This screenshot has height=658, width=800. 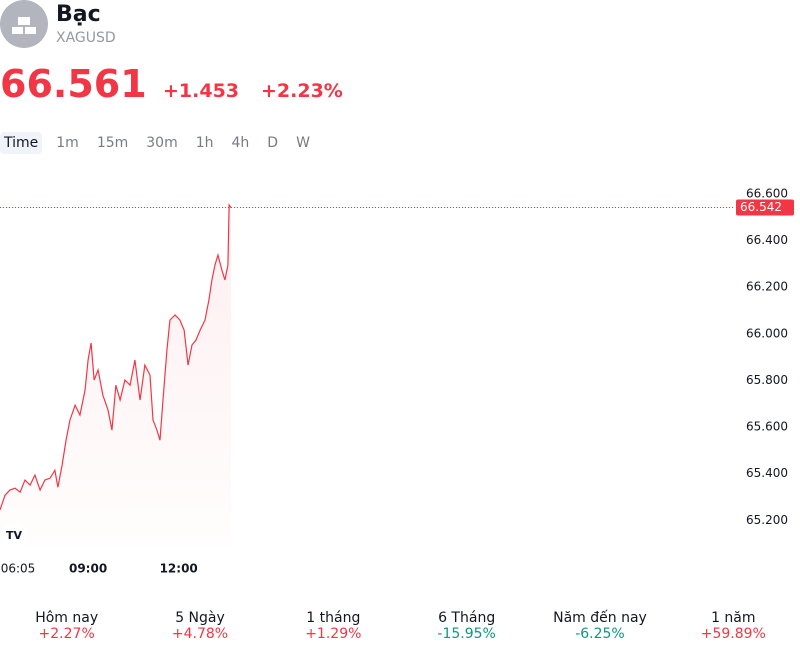 I want to click on change: +1.453, so click(x=201, y=91).